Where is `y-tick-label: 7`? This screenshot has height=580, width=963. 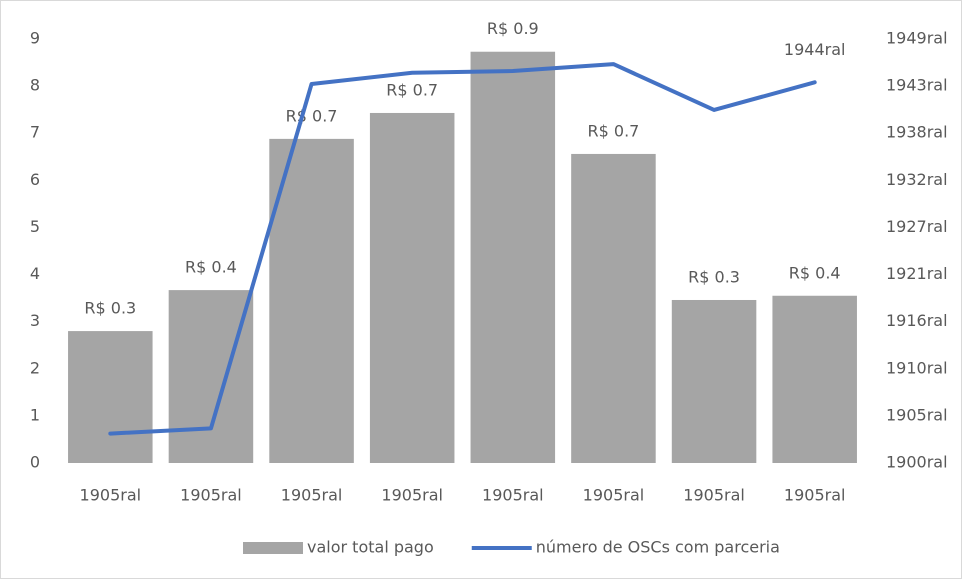 y-tick-label: 7 is located at coordinates (35, 132).